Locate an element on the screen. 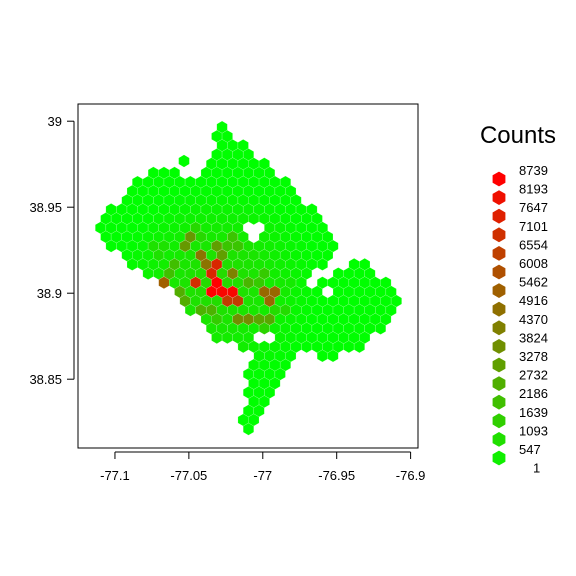  legend-label: 8193 is located at coordinates (533, 189).